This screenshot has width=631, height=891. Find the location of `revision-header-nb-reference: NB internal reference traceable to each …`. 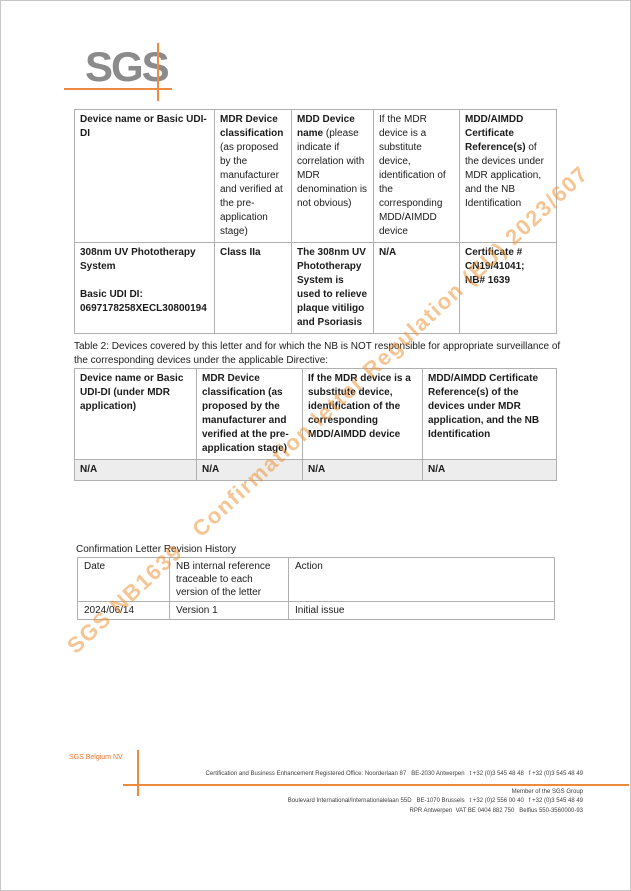

revision-header-nb-reference: NB internal reference traceable to each … is located at coordinates (229, 579).